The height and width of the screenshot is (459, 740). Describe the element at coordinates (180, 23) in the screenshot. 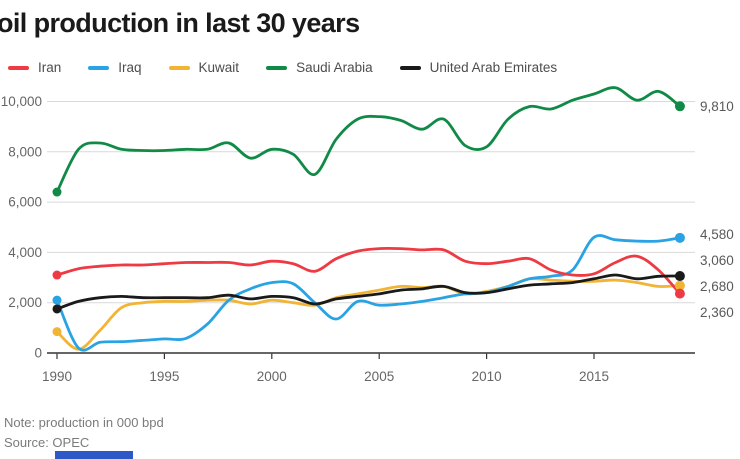

I see `chart-title: oil production in last 30 years` at that location.